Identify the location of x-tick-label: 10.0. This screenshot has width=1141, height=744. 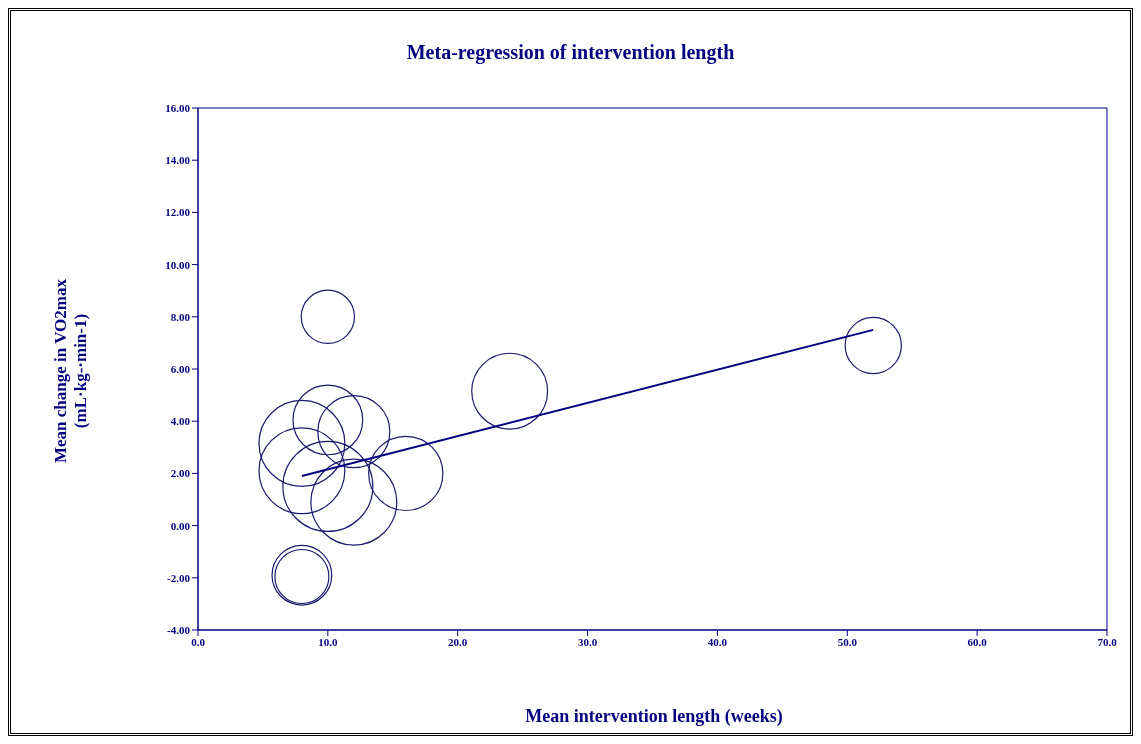
(328, 641).